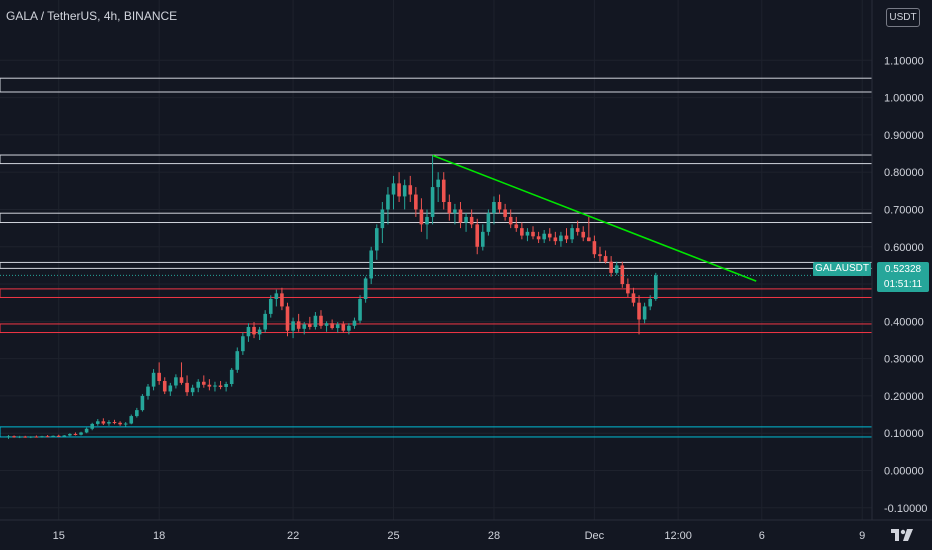 The width and height of the screenshot is (932, 550). Describe the element at coordinates (903, 269) in the screenshot. I see `last-price-value: 0.52328` at that location.